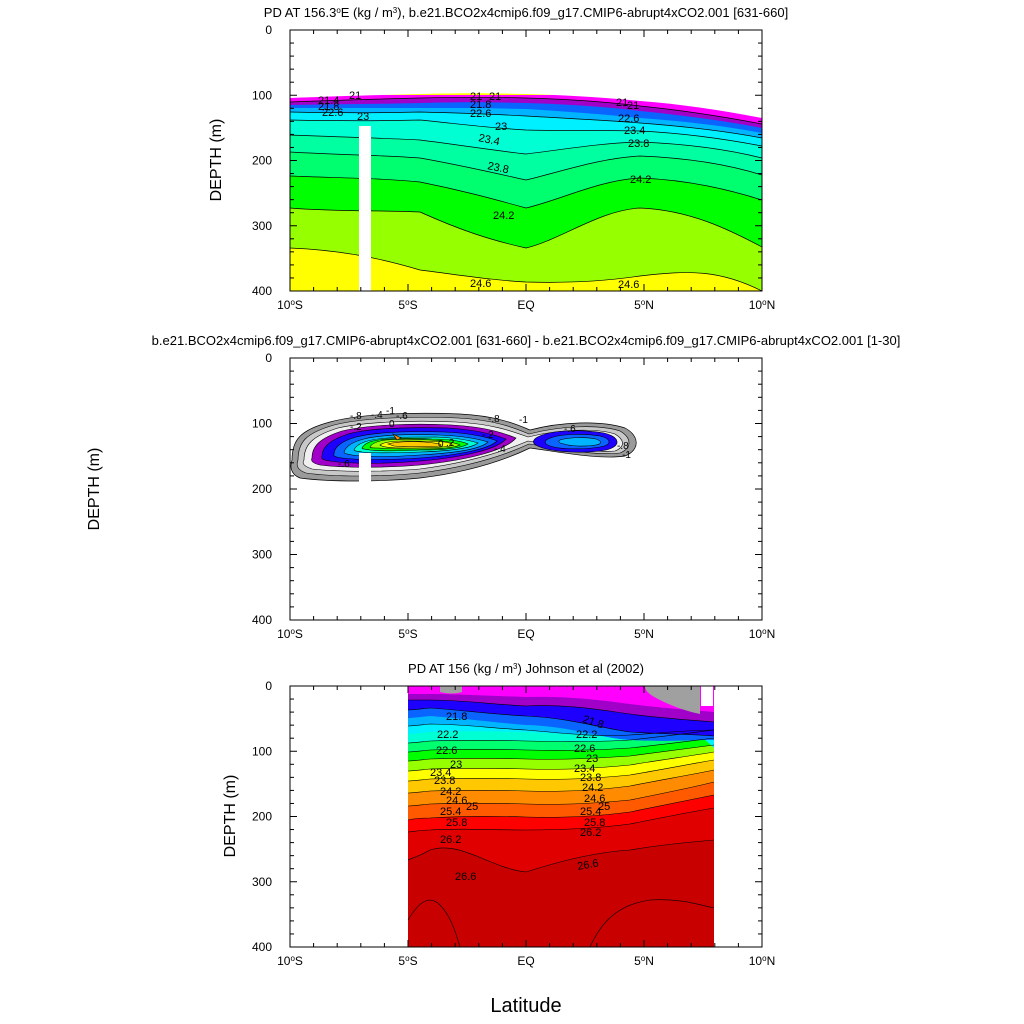 This screenshot has width=1024, height=1024. I want to click on p1-contour-23.4, so click(526, 146).